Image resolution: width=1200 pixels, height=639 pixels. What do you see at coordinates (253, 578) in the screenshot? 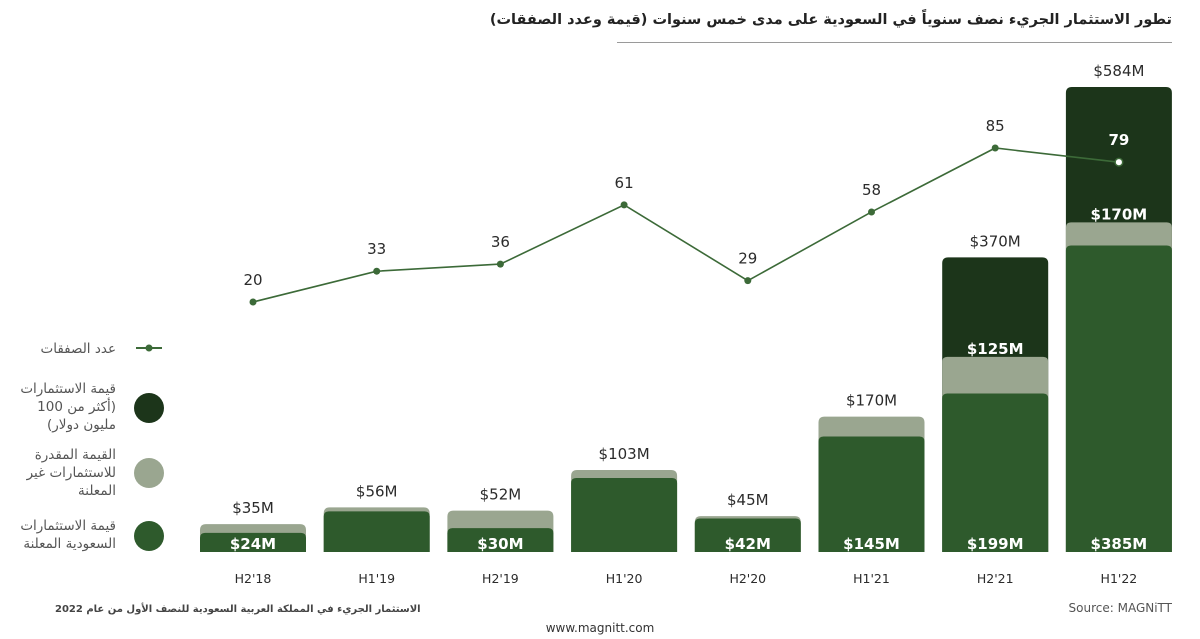
I see `x-tick-label: H2'18` at bounding box center [253, 578].